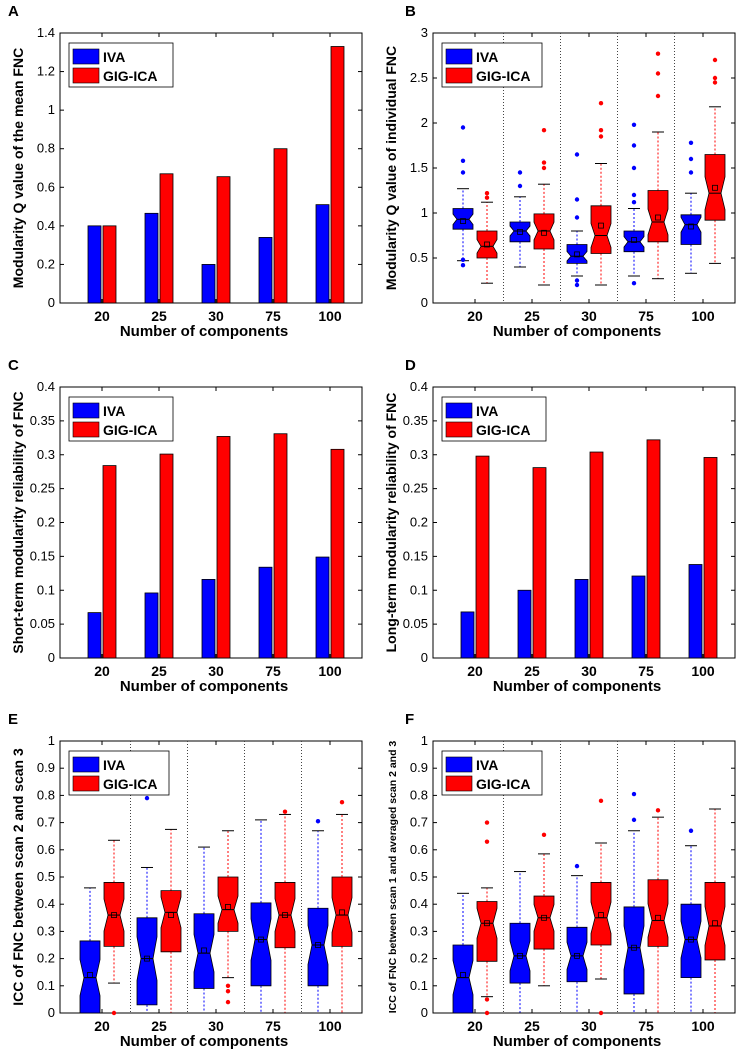 This screenshot has height=1052, width=737. Describe the element at coordinates (18, 522) in the screenshot. I see `y-axis-label: Short-term modularity reliability of FNC` at that location.